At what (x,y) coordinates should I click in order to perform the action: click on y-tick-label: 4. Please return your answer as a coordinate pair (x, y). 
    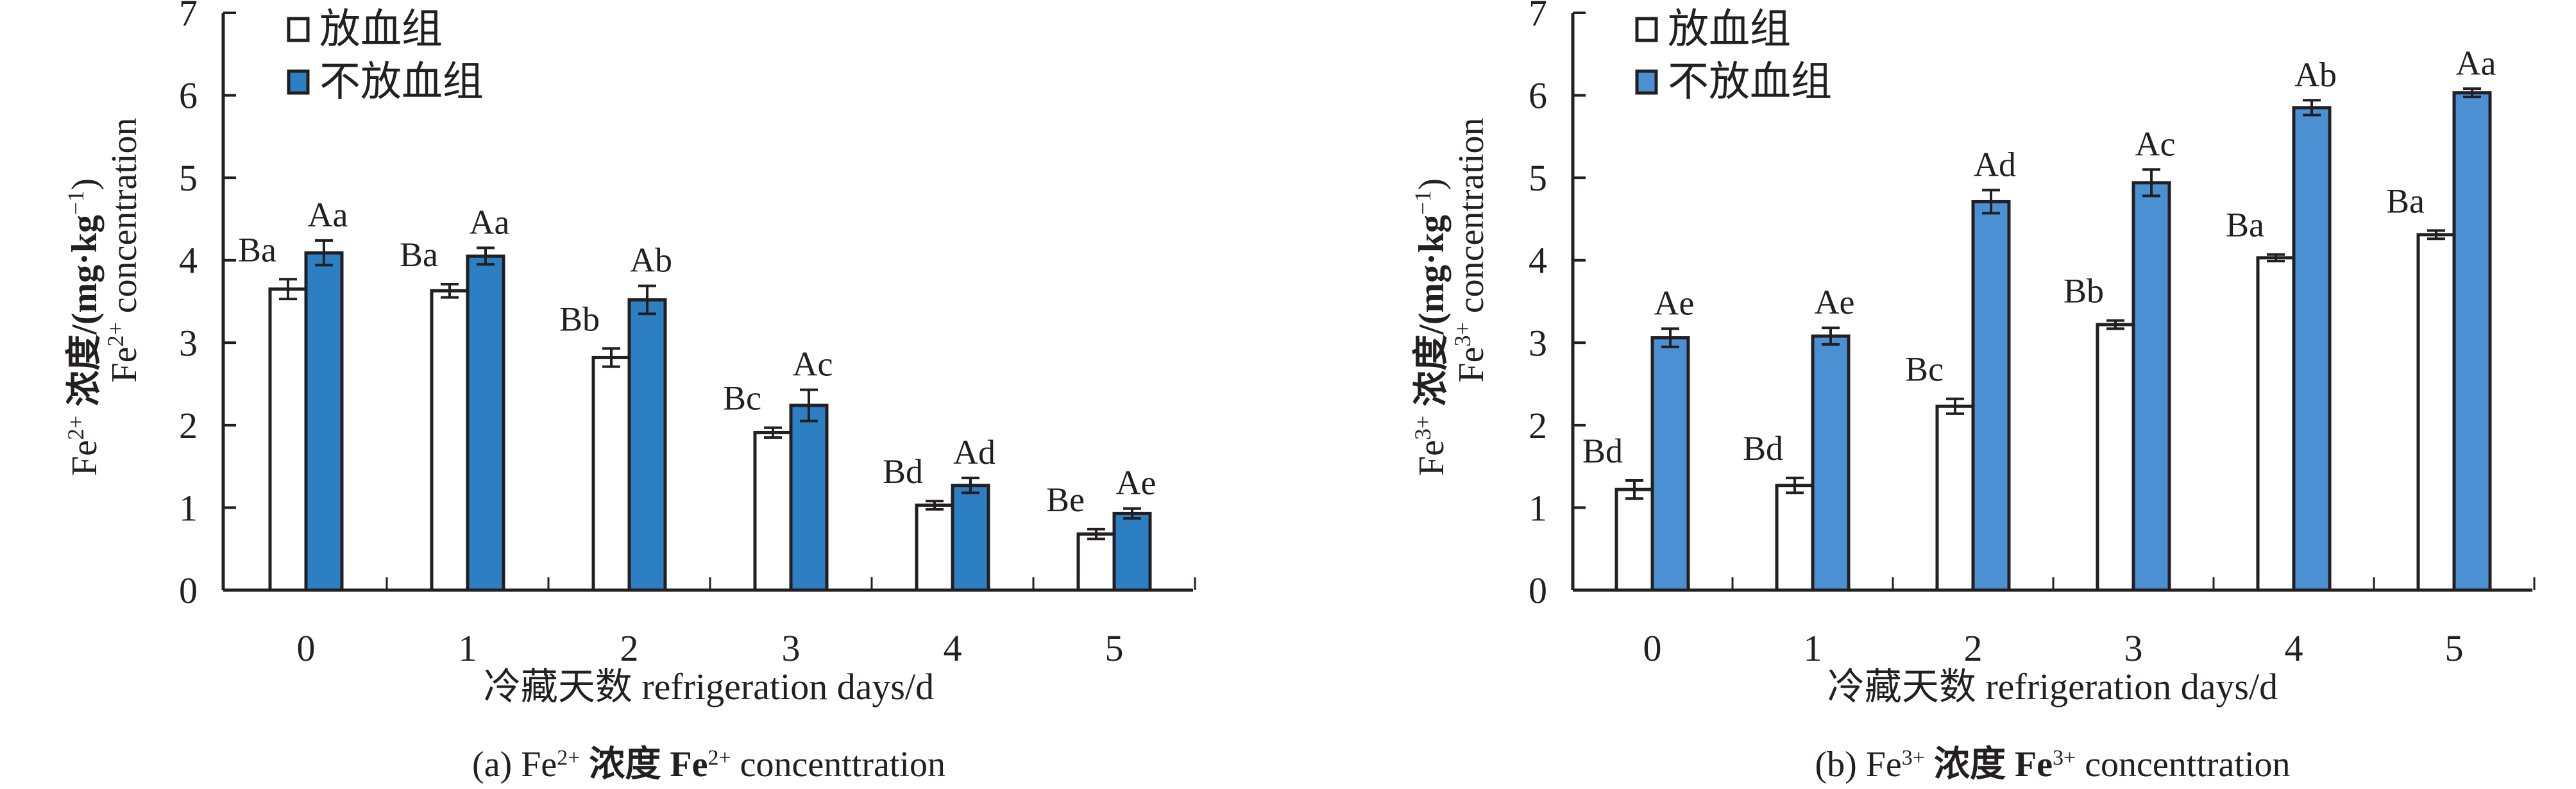
    Looking at the image, I should click on (188, 261).